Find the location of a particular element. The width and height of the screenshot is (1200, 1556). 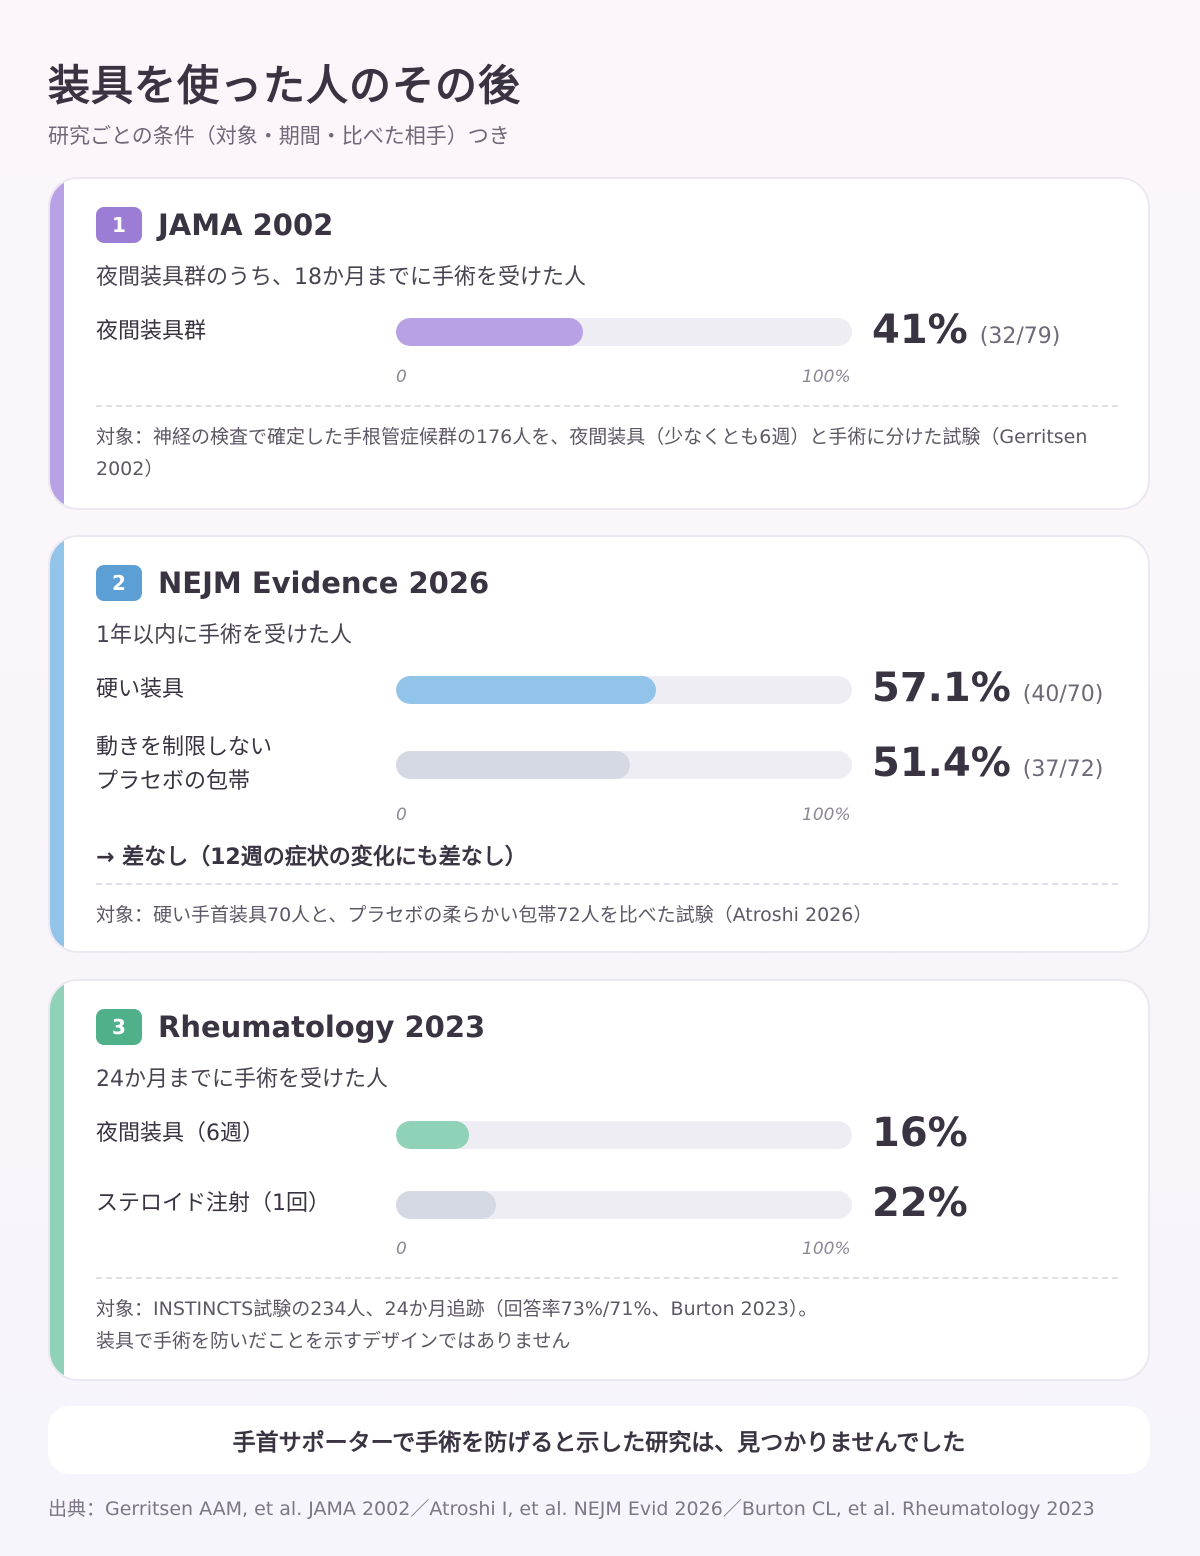

card-header: 1 JAMA 2002 is located at coordinates (214, 225).